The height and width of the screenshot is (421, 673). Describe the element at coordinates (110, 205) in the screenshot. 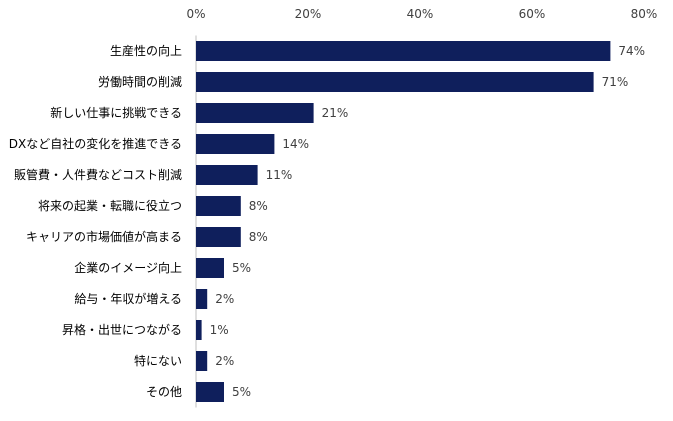

I see `category-label: 将来の起業・転職に役立つ` at that location.